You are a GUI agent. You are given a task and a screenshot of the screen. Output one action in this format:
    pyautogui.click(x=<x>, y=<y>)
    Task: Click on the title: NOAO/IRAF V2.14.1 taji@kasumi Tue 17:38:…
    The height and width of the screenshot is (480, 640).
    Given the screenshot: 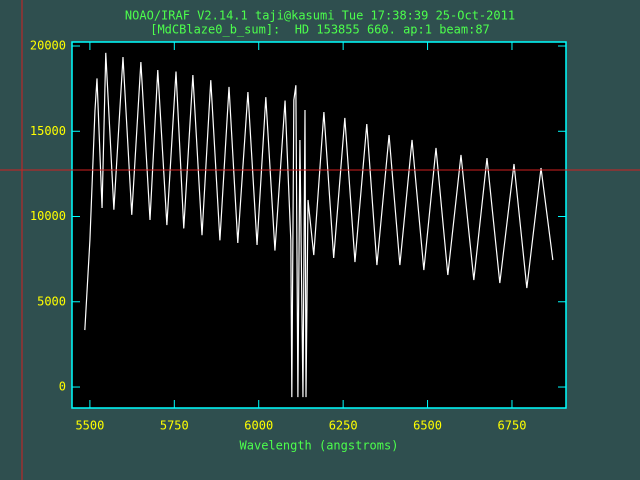 What is the action you would take?
    pyautogui.click(x=320, y=16)
    